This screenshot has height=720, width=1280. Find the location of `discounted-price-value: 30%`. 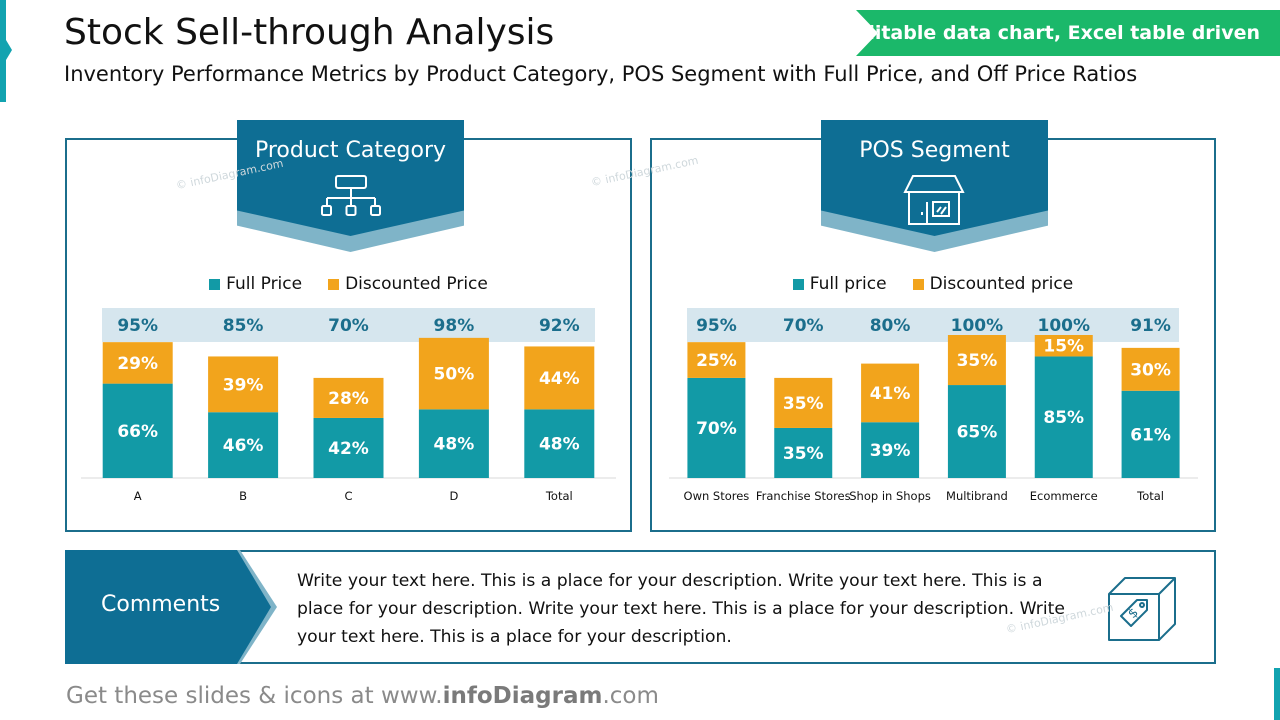

discounted-price-value: 30% is located at coordinates (1150, 370).